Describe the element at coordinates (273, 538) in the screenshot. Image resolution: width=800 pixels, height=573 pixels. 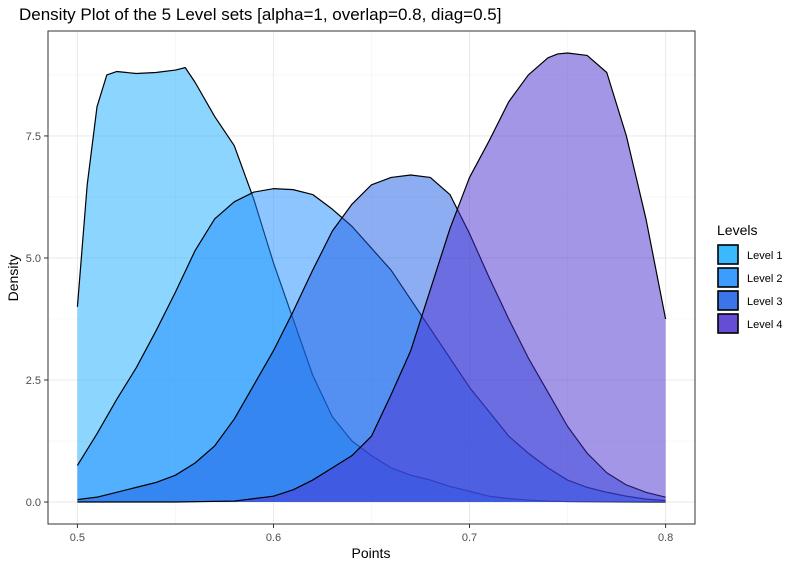
I see `x-tick-label-1: 0.6` at that location.